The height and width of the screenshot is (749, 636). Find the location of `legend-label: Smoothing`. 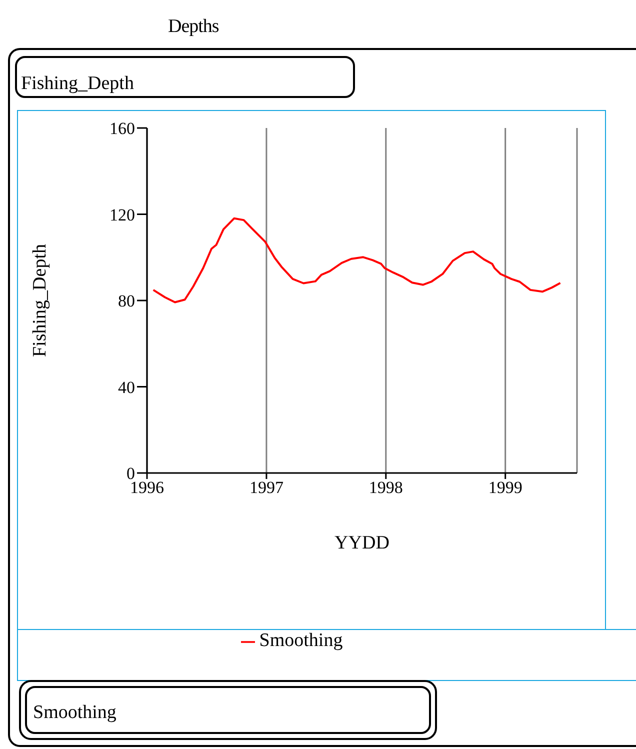

legend-label: Smoothing is located at coordinates (301, 640).